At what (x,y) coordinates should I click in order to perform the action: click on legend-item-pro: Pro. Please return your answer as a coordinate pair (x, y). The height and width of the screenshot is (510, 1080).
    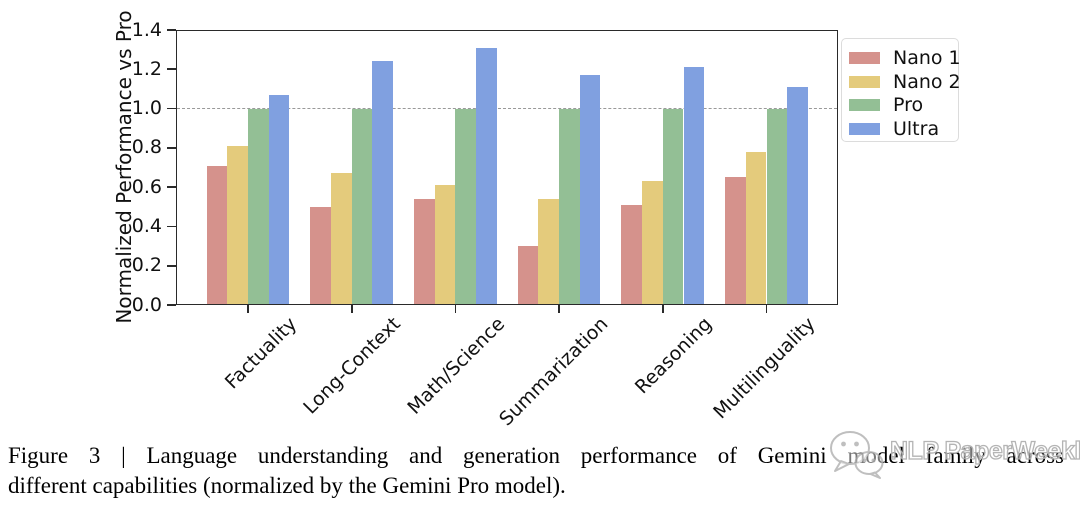
    Looking at the image, I should click on (900, 105).